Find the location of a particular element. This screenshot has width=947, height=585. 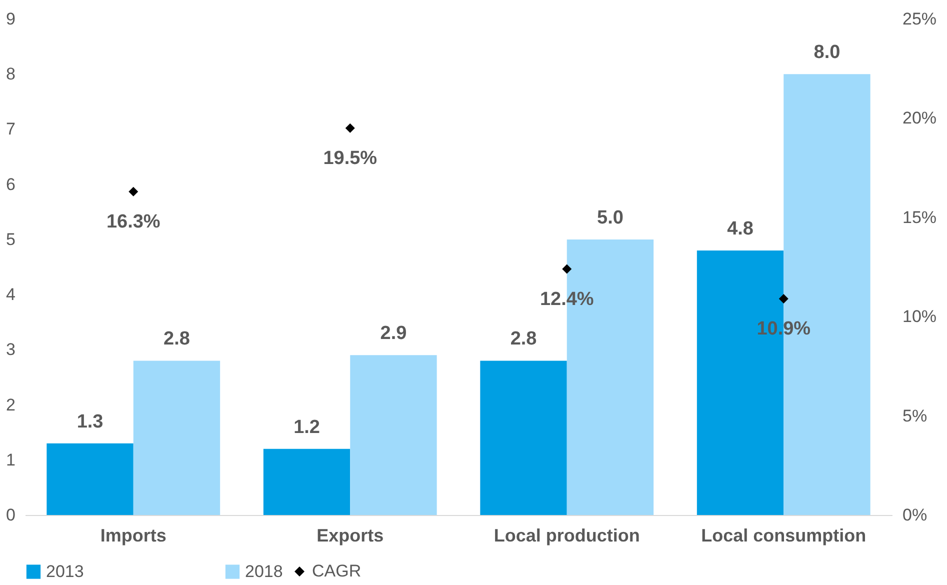

y2-tick-label: 5% is located at coordinates (915, 416).